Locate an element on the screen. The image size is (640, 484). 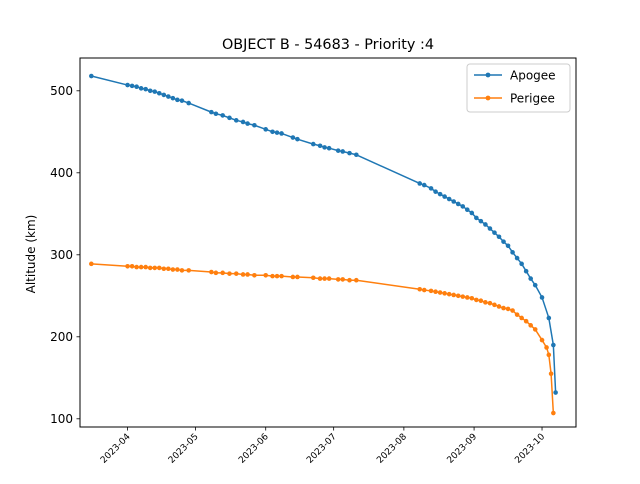
legend: Apogee Perigee is located at coordinates (518, 88).